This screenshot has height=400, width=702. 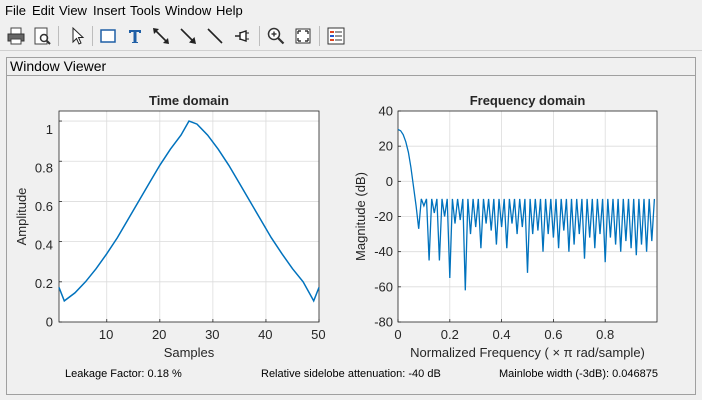 What do you see at coordinates (15, 10) in the screenshot?
I see `menu-file: File` at bounding box center [15, 10].